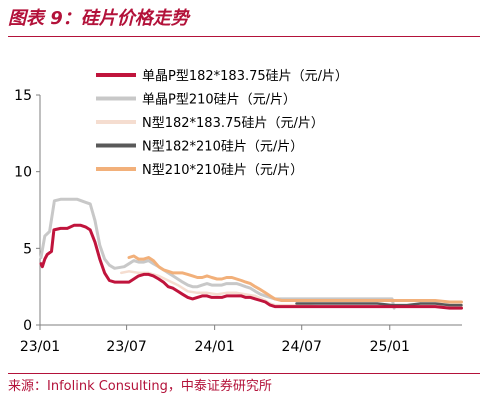 The width and height of the screenshot is (488, 405). What do you see at coordinates (222, 170) in the screenshot?
I see `legend-label-5: N型210*210硅片（元/片）` at bounding box center [222, 170].